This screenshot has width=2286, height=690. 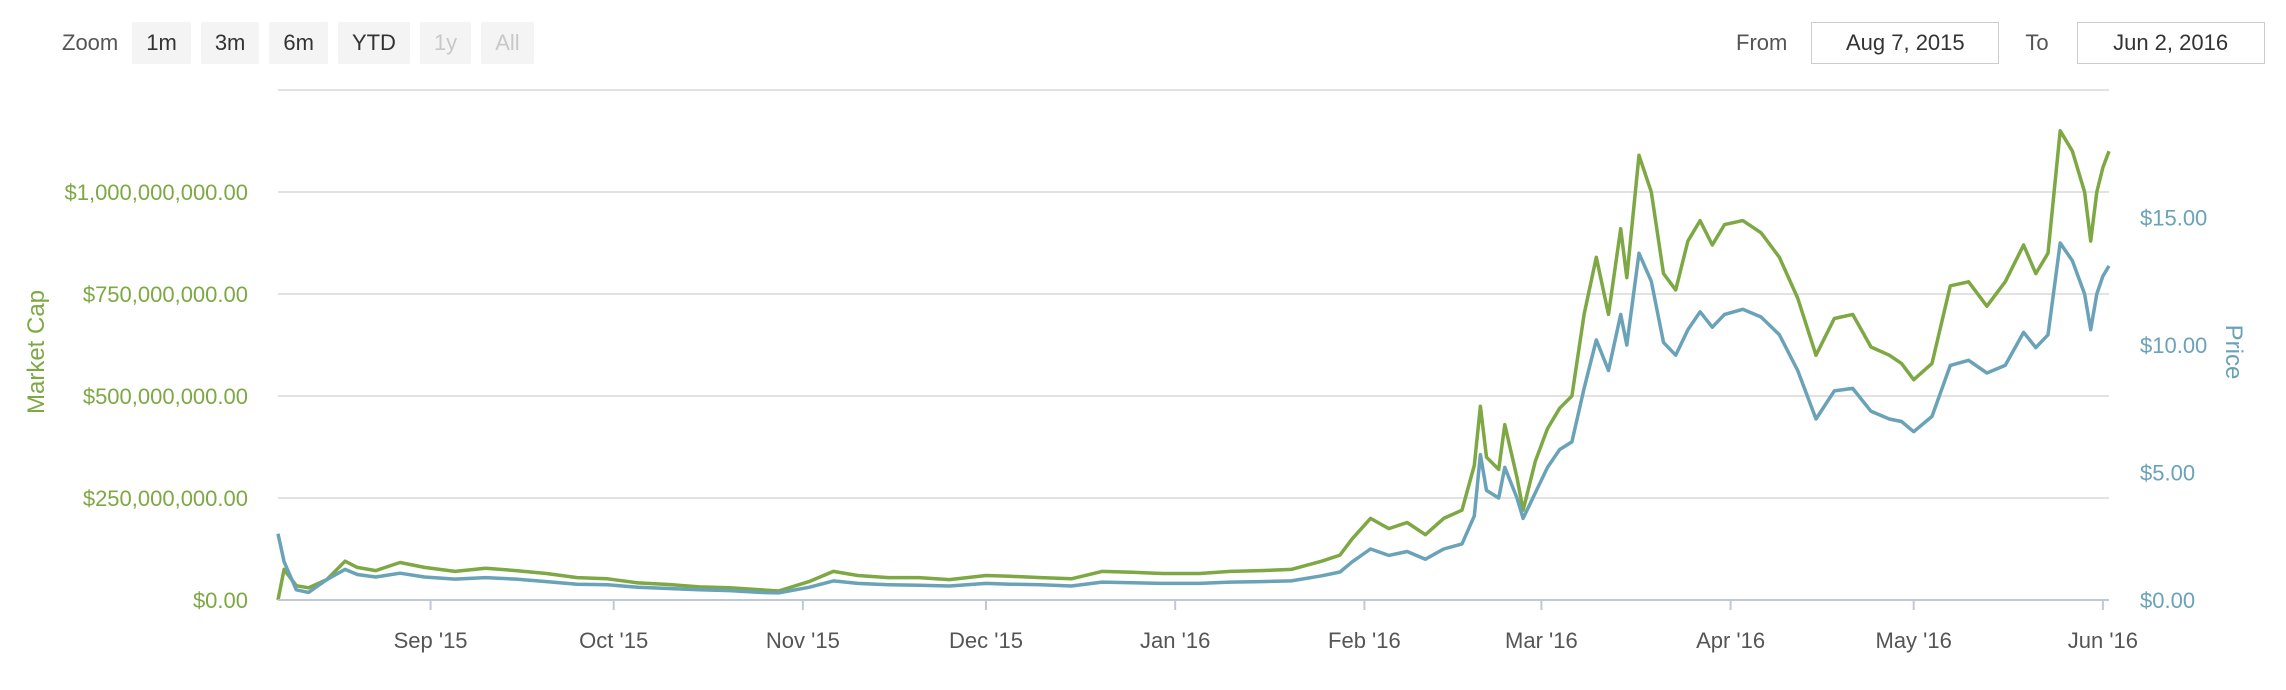 What do you see at coordinates (2167, 600) in the screenshot?
I see `y-right-tick-label: $0.00` at bounding box center [2167, 600].